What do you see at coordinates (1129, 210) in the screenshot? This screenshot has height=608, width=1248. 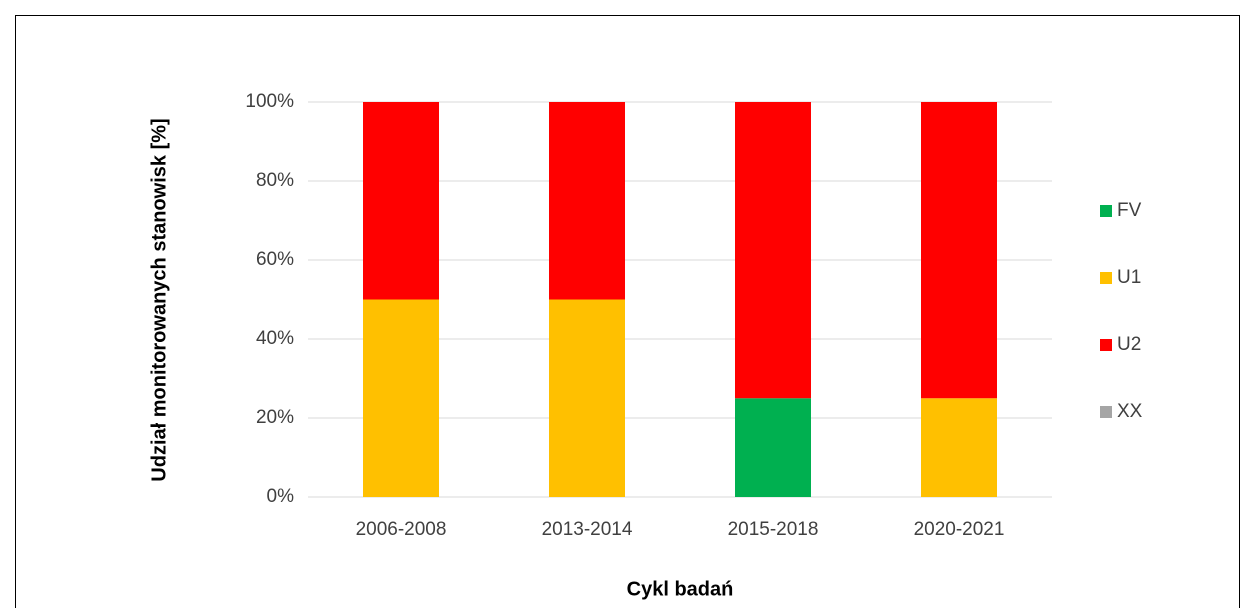 I see `legend-label: FV` at bounding box center [1129, 210].